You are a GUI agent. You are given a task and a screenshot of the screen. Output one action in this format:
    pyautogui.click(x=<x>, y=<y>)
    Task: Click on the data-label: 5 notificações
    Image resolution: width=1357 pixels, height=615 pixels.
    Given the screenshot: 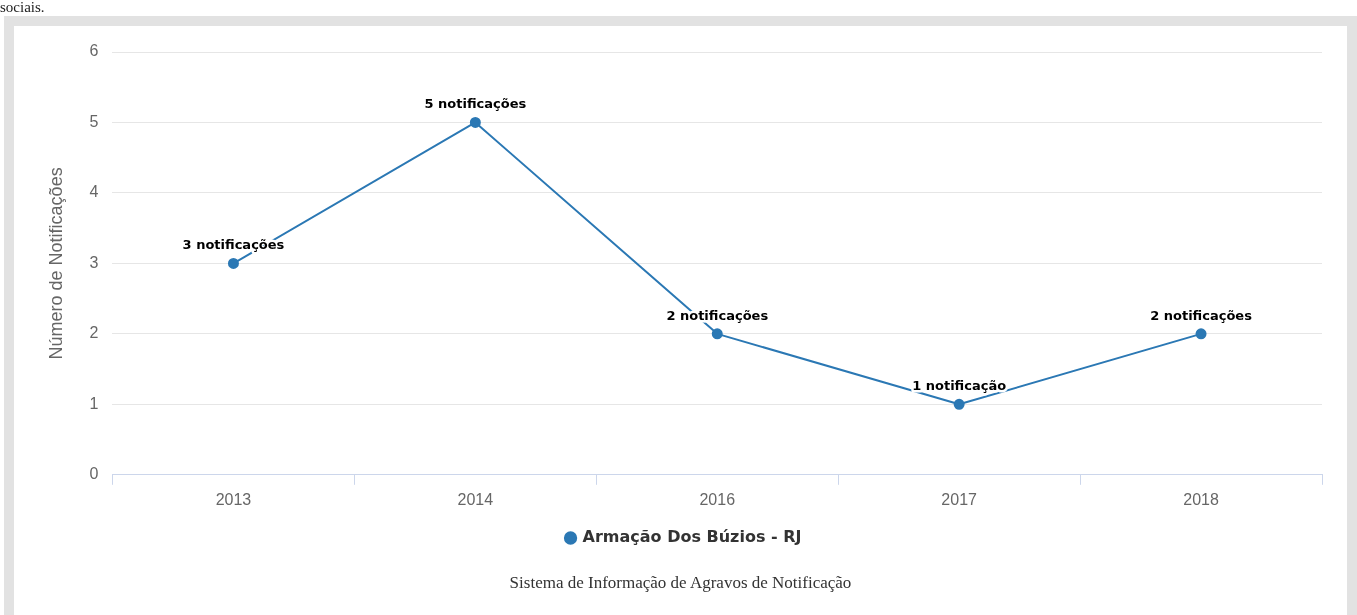 What is the action you would take?
    pyautogui.click(x=475, y=104)
    